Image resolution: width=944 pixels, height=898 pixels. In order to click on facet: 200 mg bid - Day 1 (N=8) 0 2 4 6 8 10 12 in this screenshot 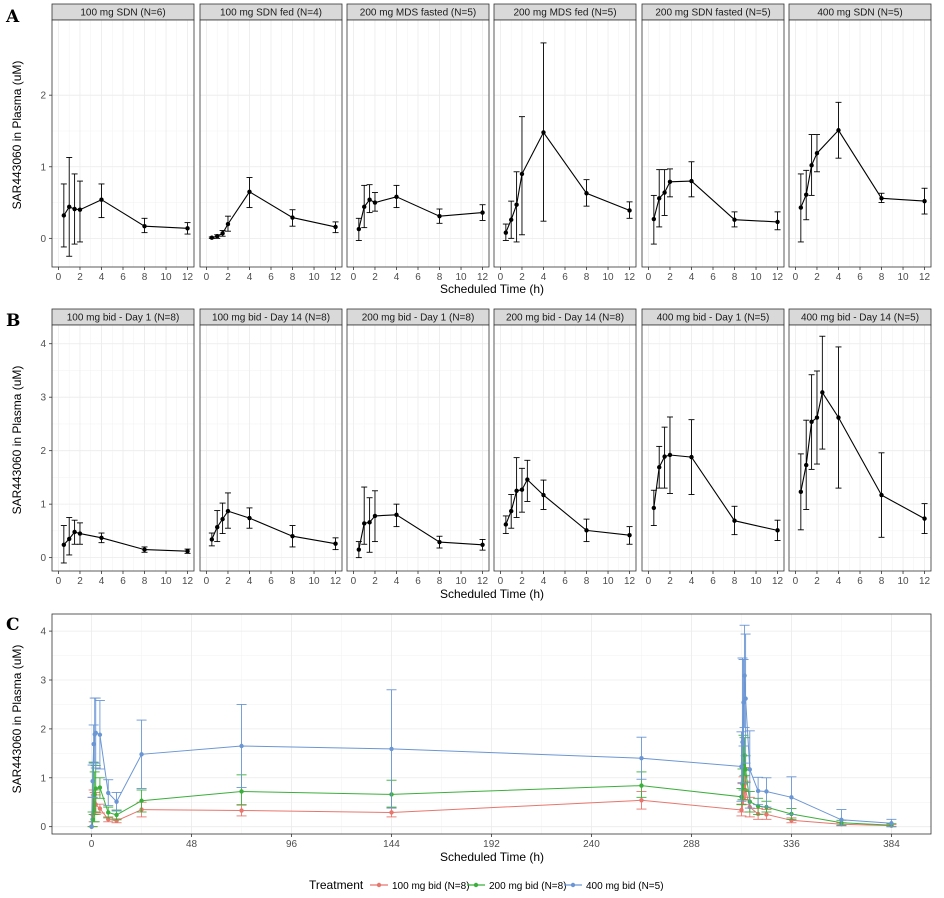, I will do `click(418, 447)`.